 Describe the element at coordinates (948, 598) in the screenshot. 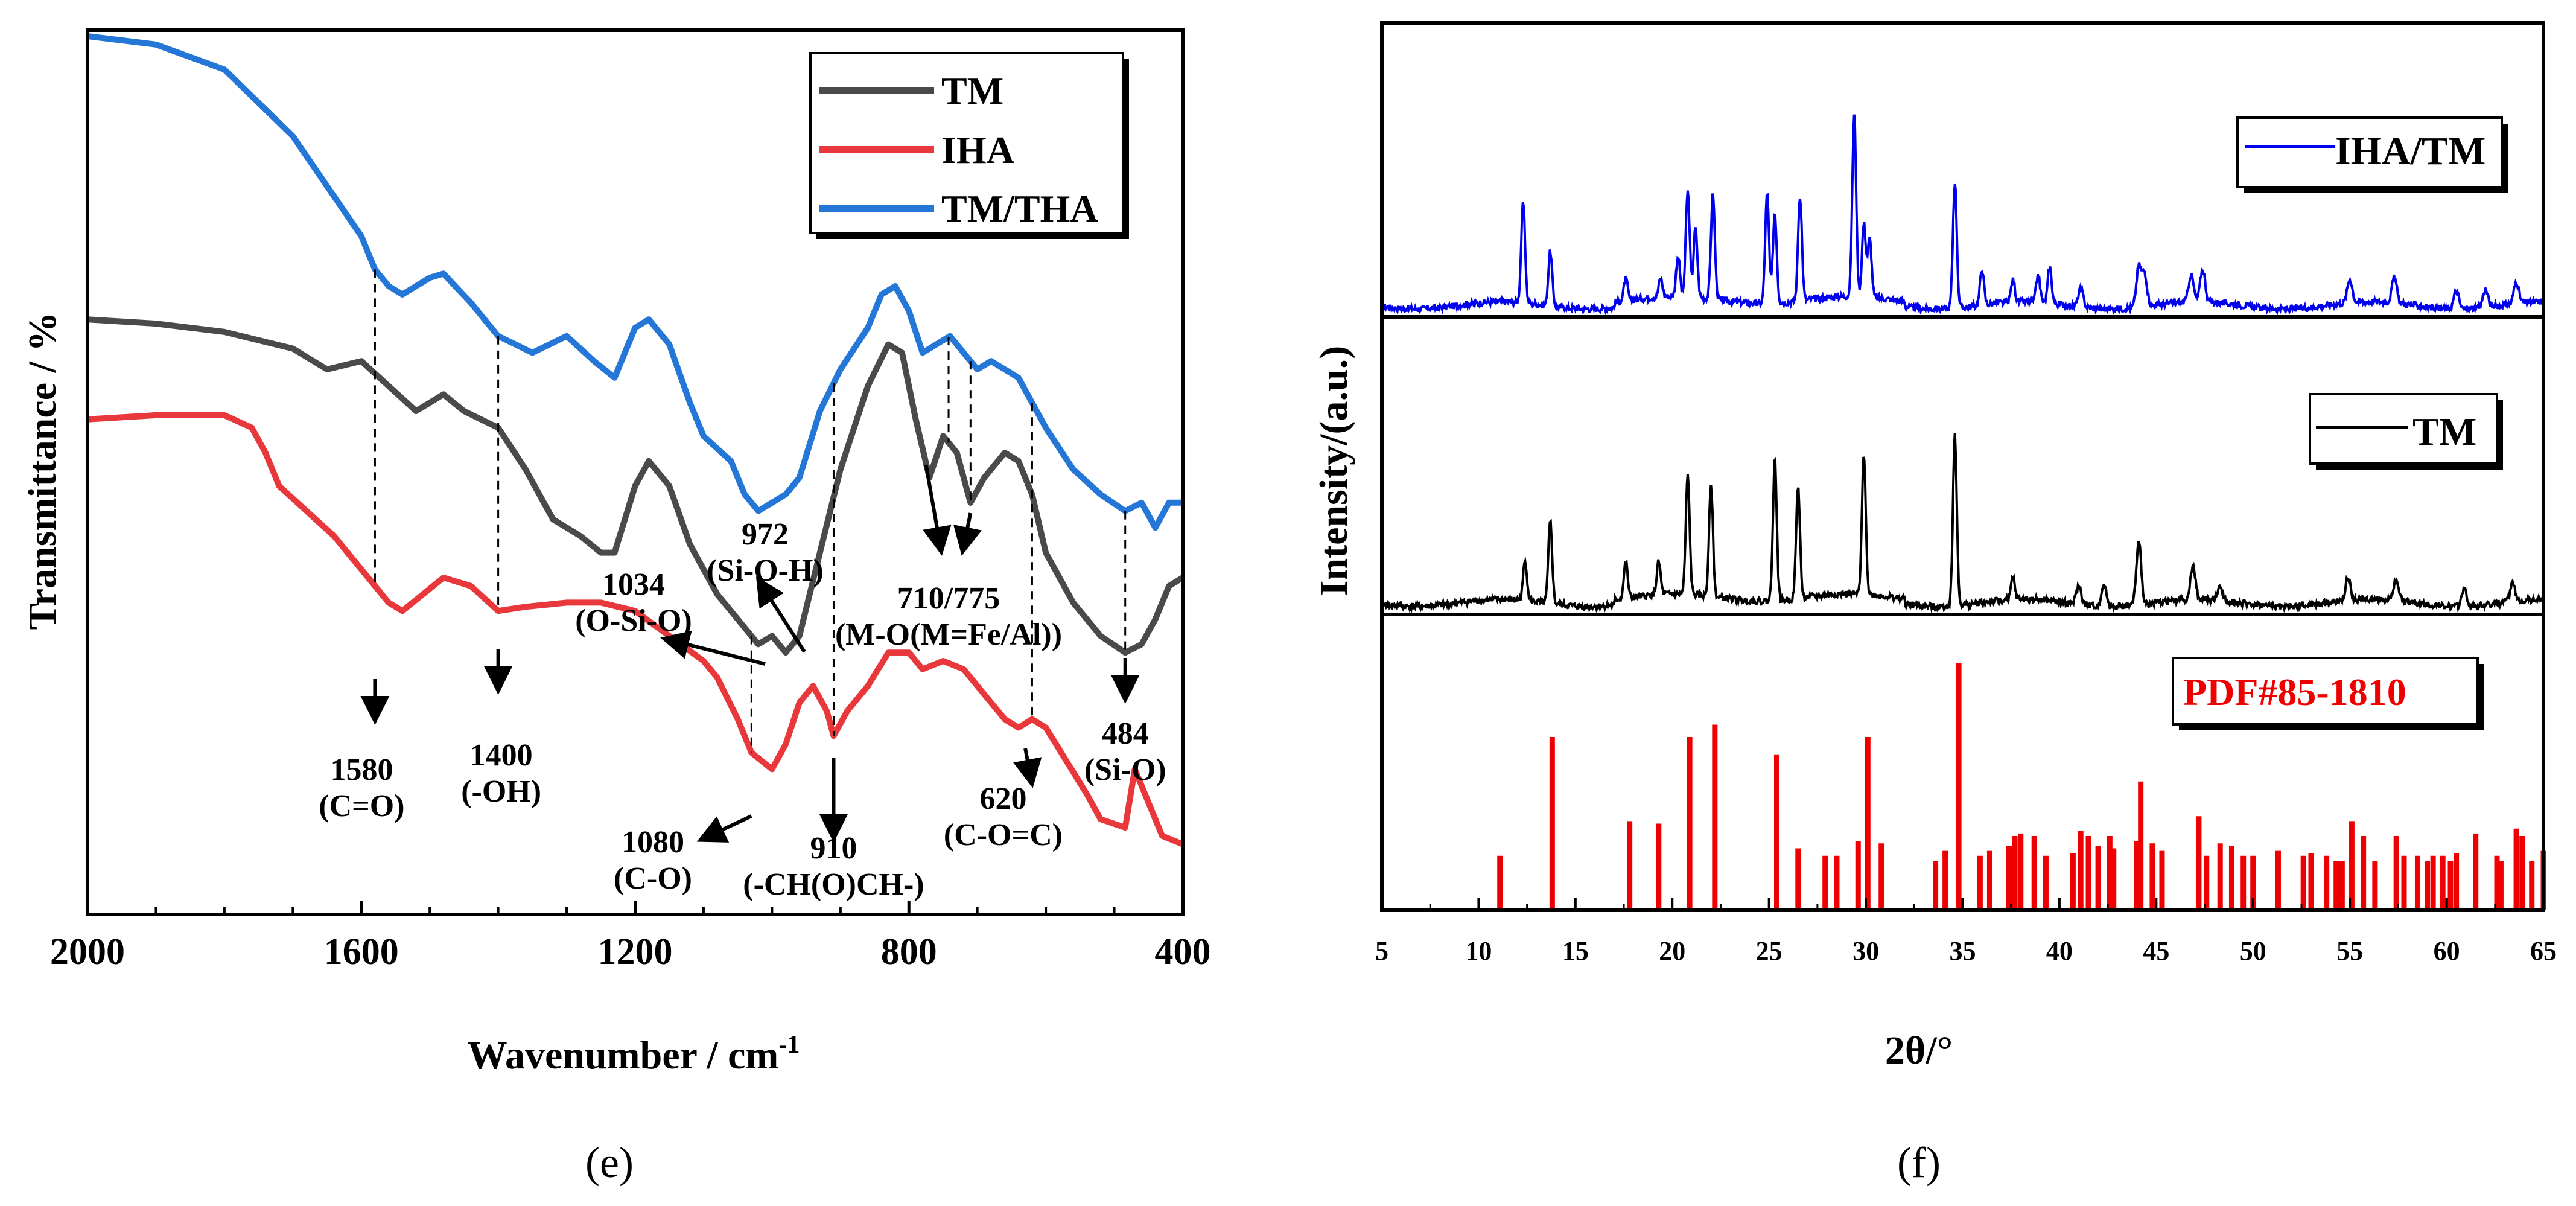

I see `ftir-annotation-wavenumber: 710/775` at that location.